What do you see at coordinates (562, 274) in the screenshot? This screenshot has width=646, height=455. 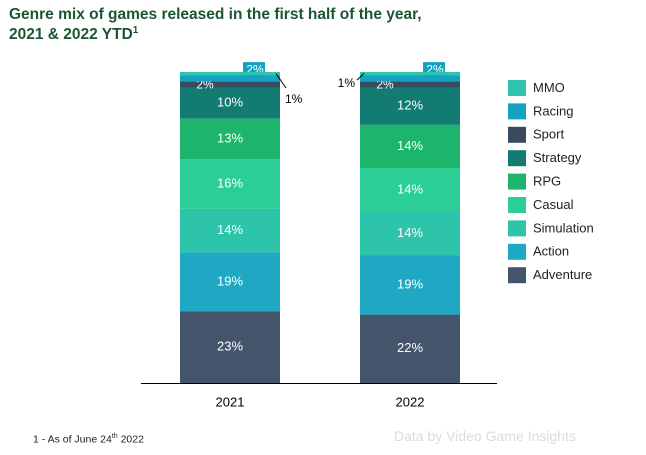 I see `legend-label-adventure: Adventure` at bounding box center [562, 274].